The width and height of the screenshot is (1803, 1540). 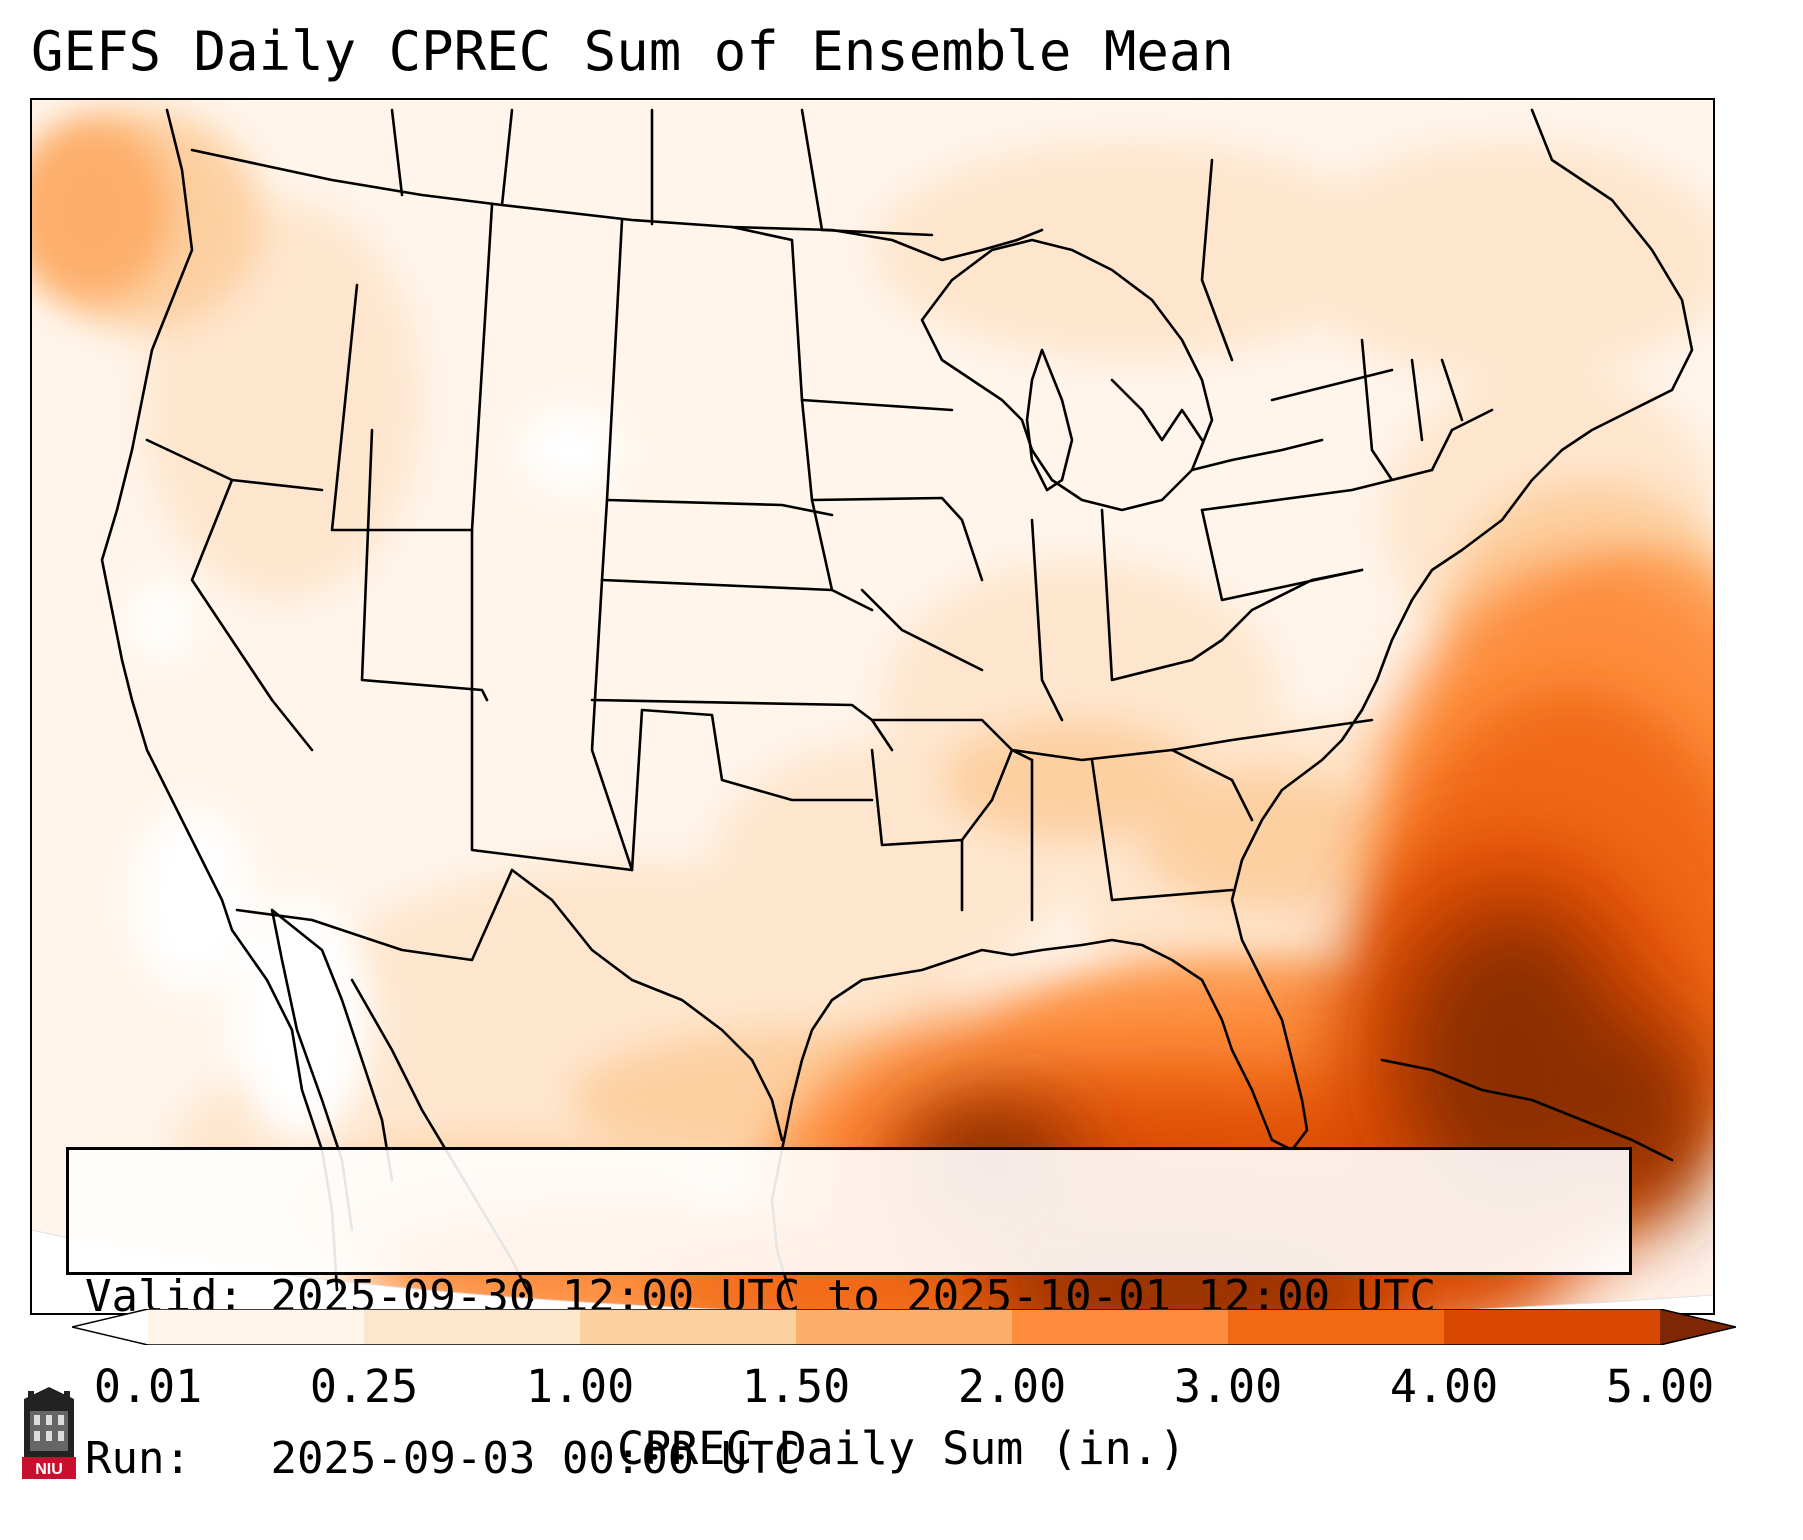 What do you see at coordinates (535, 1458) in the screenshot?
I see `run-value: 2025-09-03 00:00 UTC` at bounding box center [535, 1458].